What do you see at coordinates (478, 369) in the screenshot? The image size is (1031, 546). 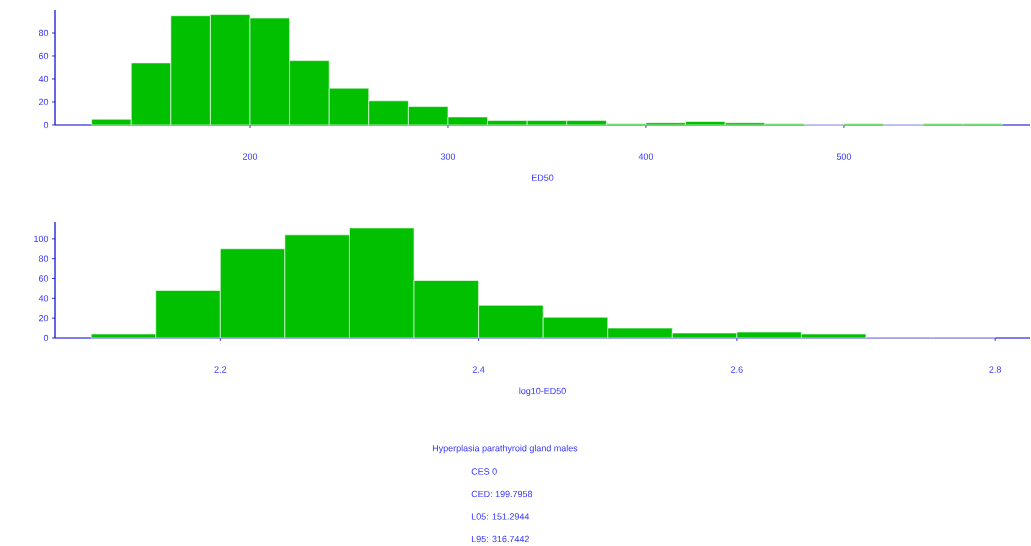 I see `x-tick-label: 2.4` at bounding box center [478, 369].